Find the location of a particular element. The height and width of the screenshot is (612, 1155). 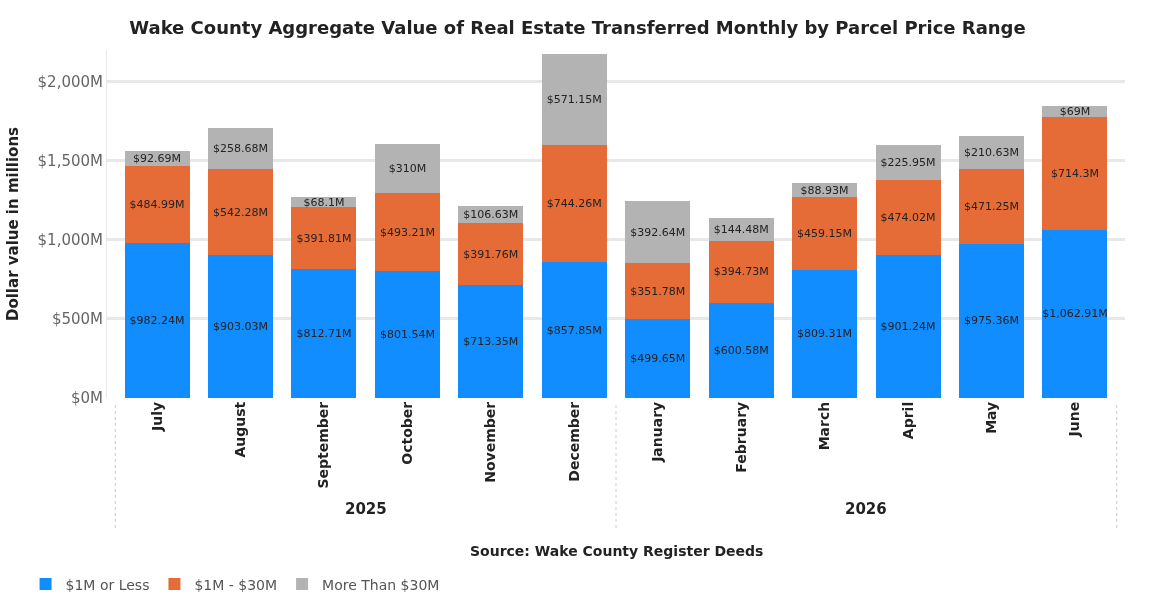

data-label: $459.15M is located at coordinates (825, 234).